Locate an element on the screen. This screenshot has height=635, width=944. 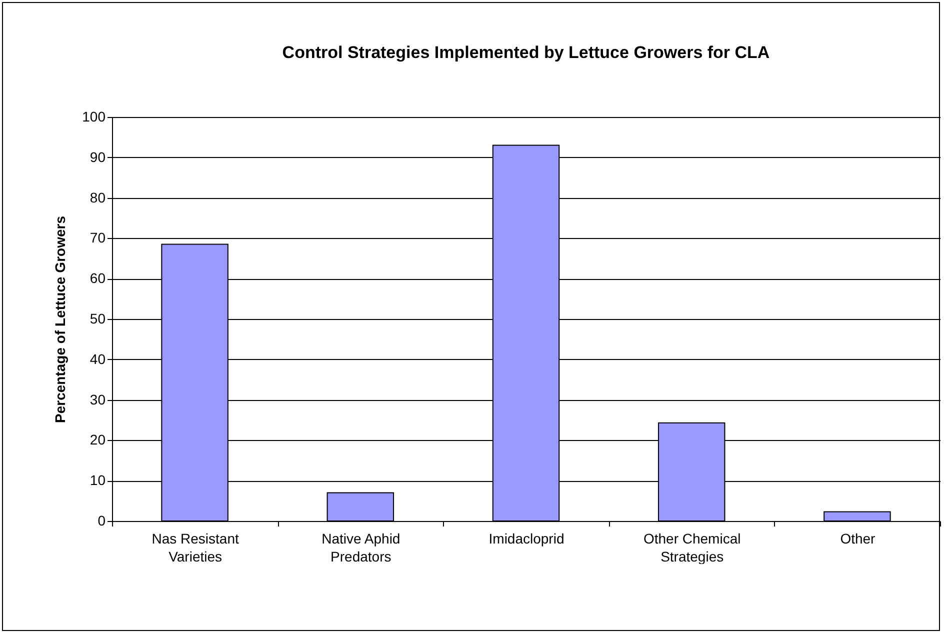
x-tick-label: Other is located at coordinates (858, 538).